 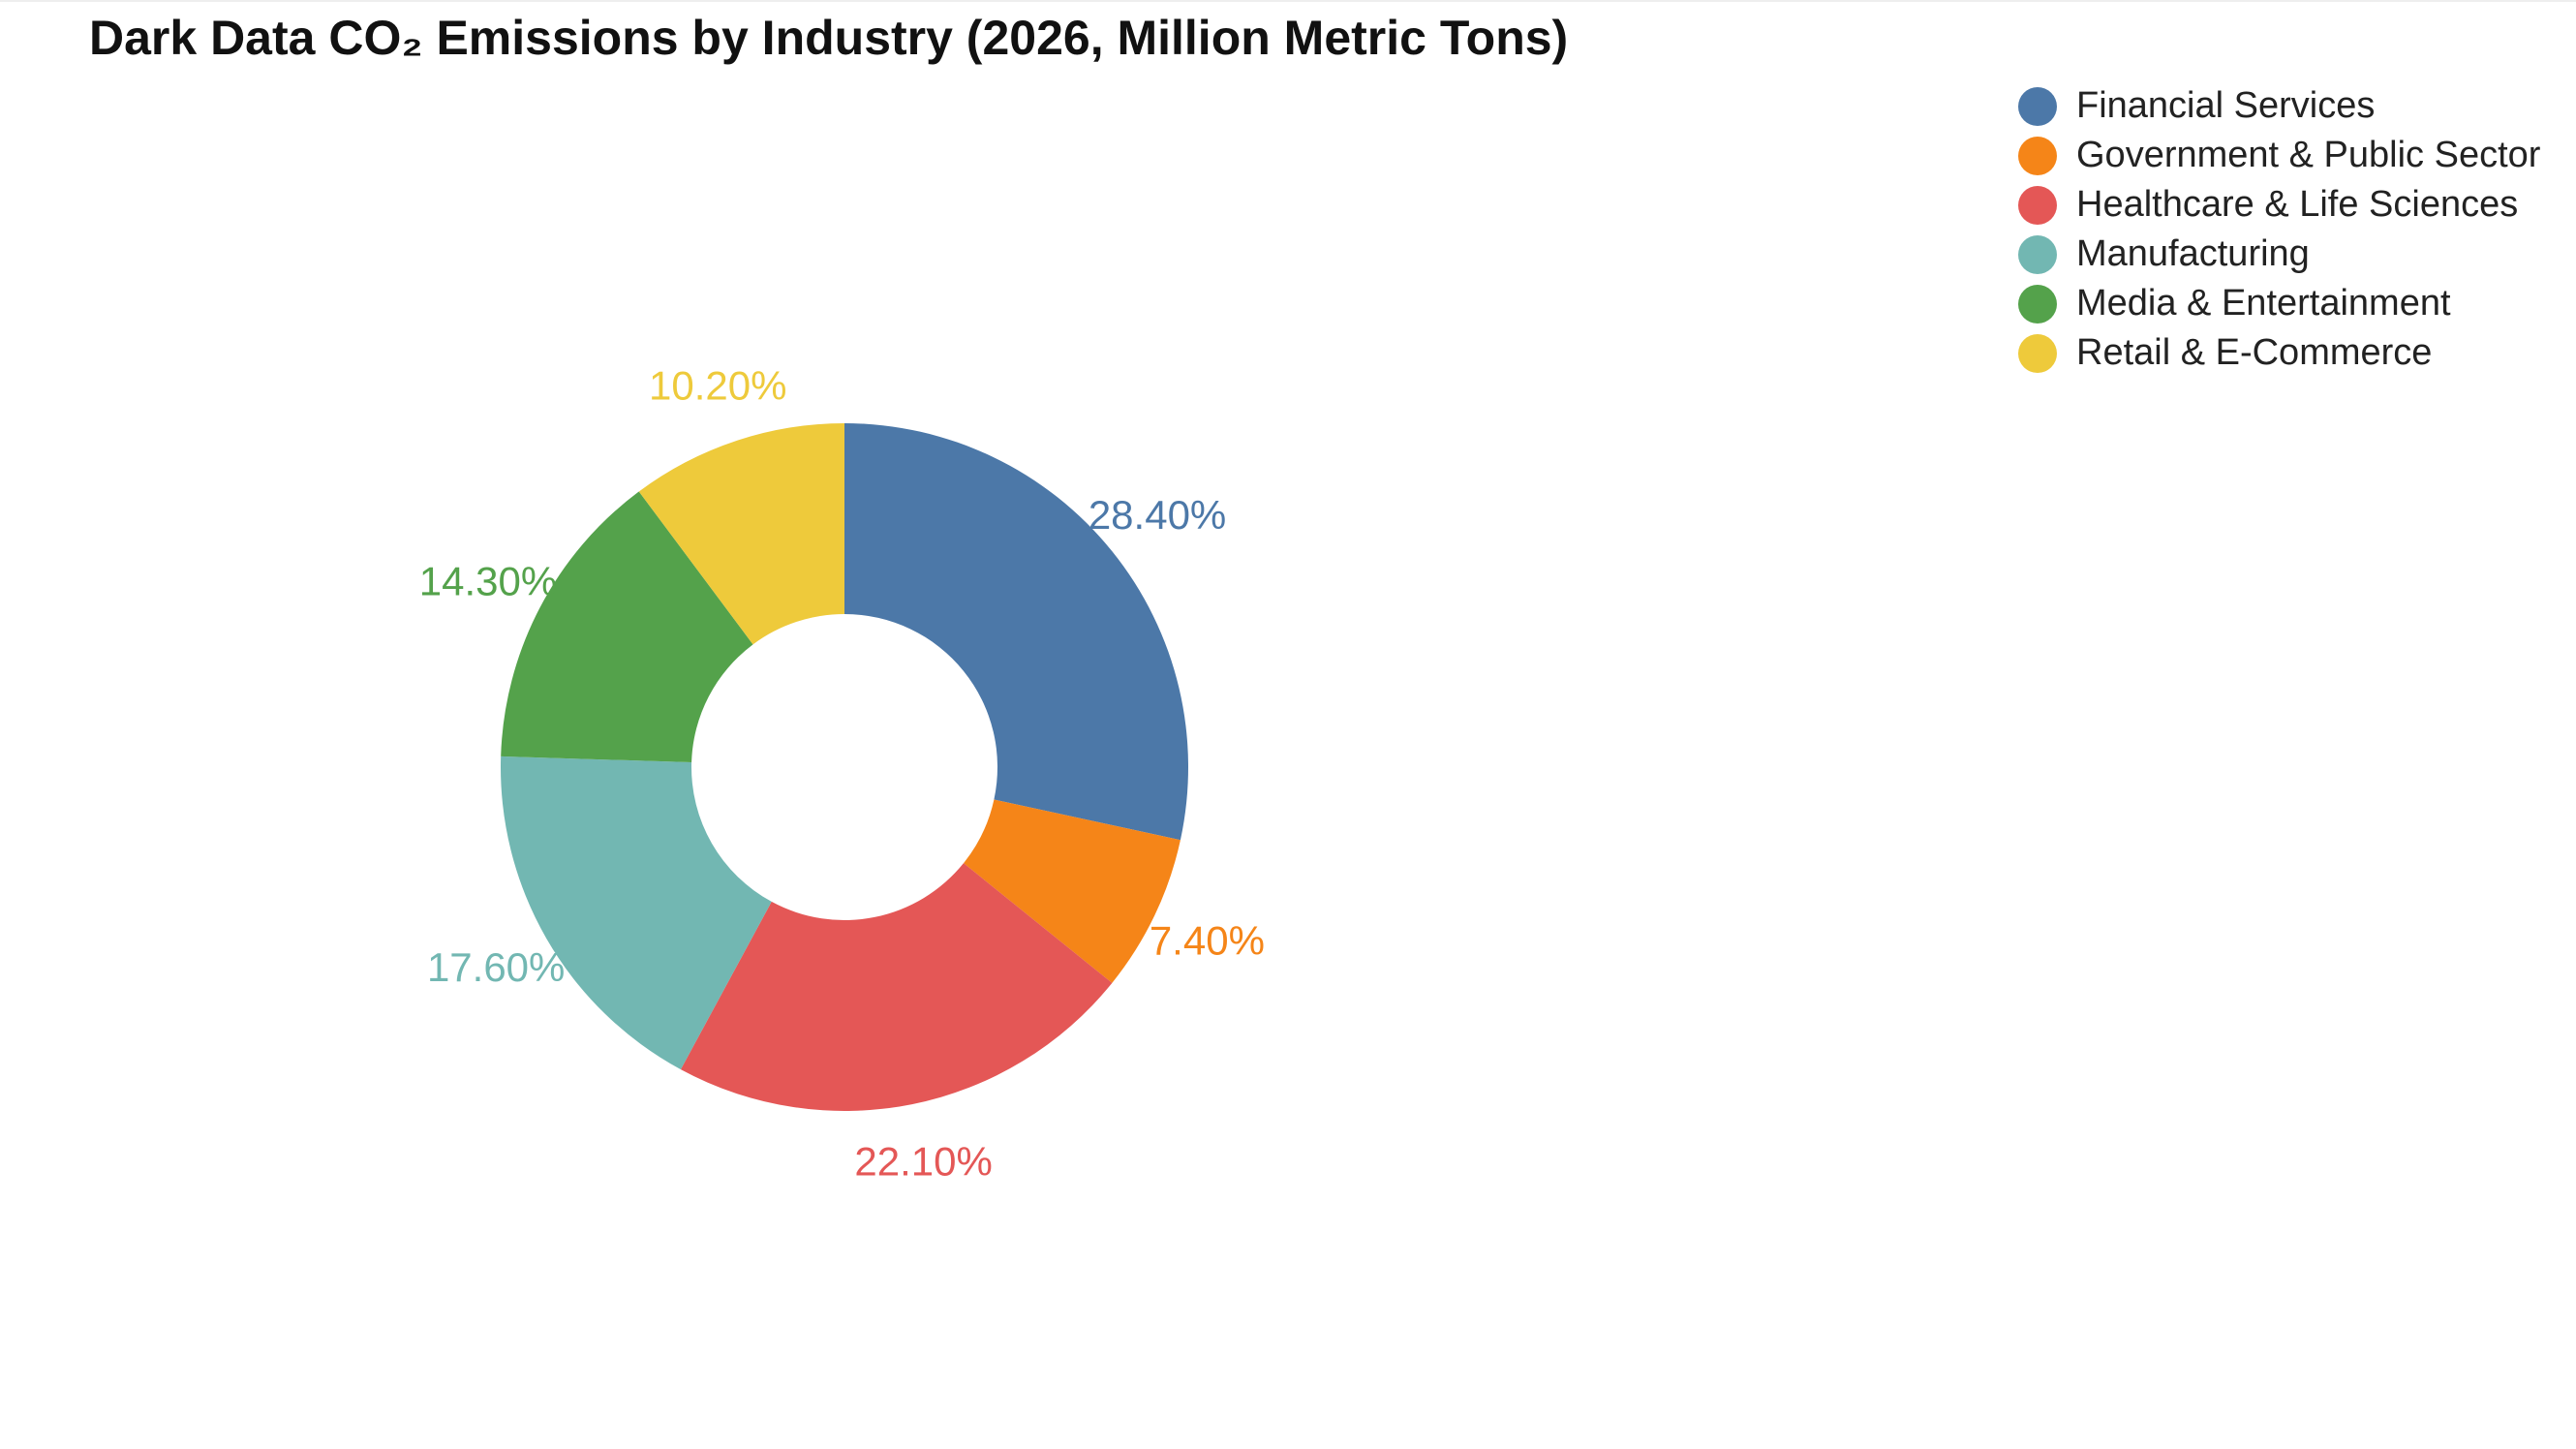 I want to click on legend-item-healthcare-and-life-sciences: Healthcare & Life Sciences, so click(x=2279, y=205).